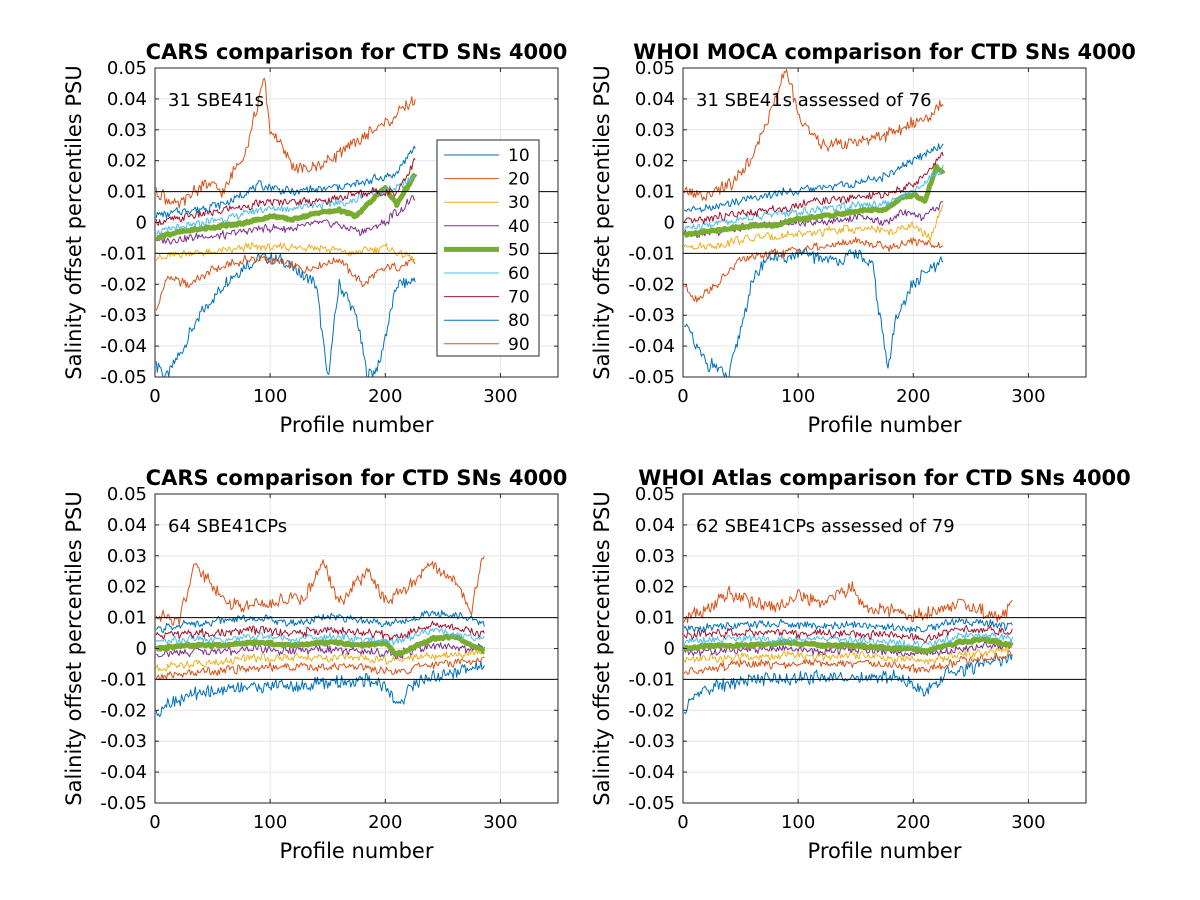 The width and height of the screenshot is (1200, 900). What do you see at coordinates (519, 203) in the screenshot?
I see `legend-label-30: 30` at bounding box center [519, 203].